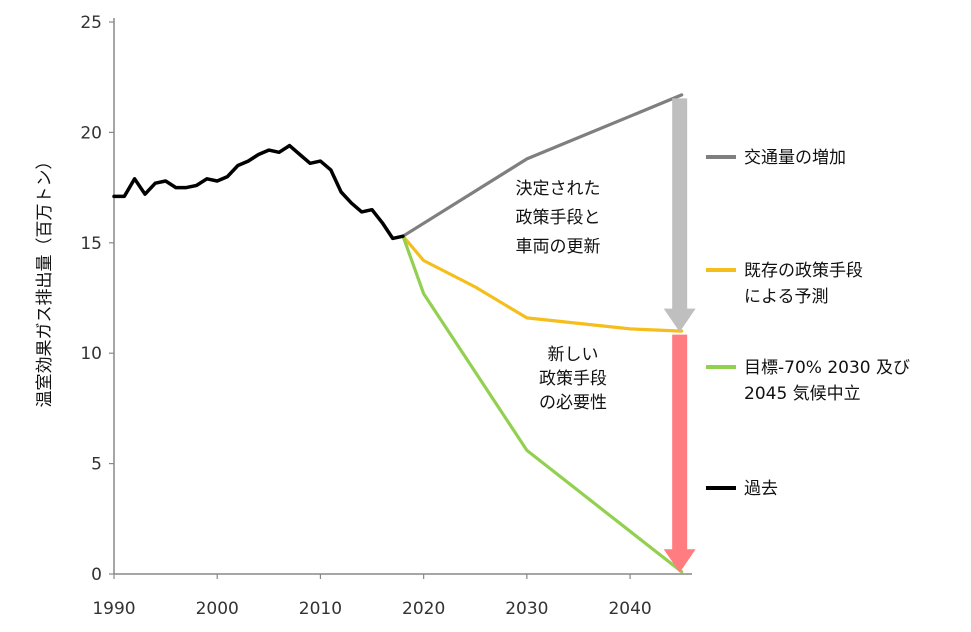 The width and height of the screenshot is (971, 632). What do you see at coordinates (827, 381) in the screenshot?
I see `legend-label: 目標-70% 2030 及び 2045 気候中立` at bounding box center [827, 381].